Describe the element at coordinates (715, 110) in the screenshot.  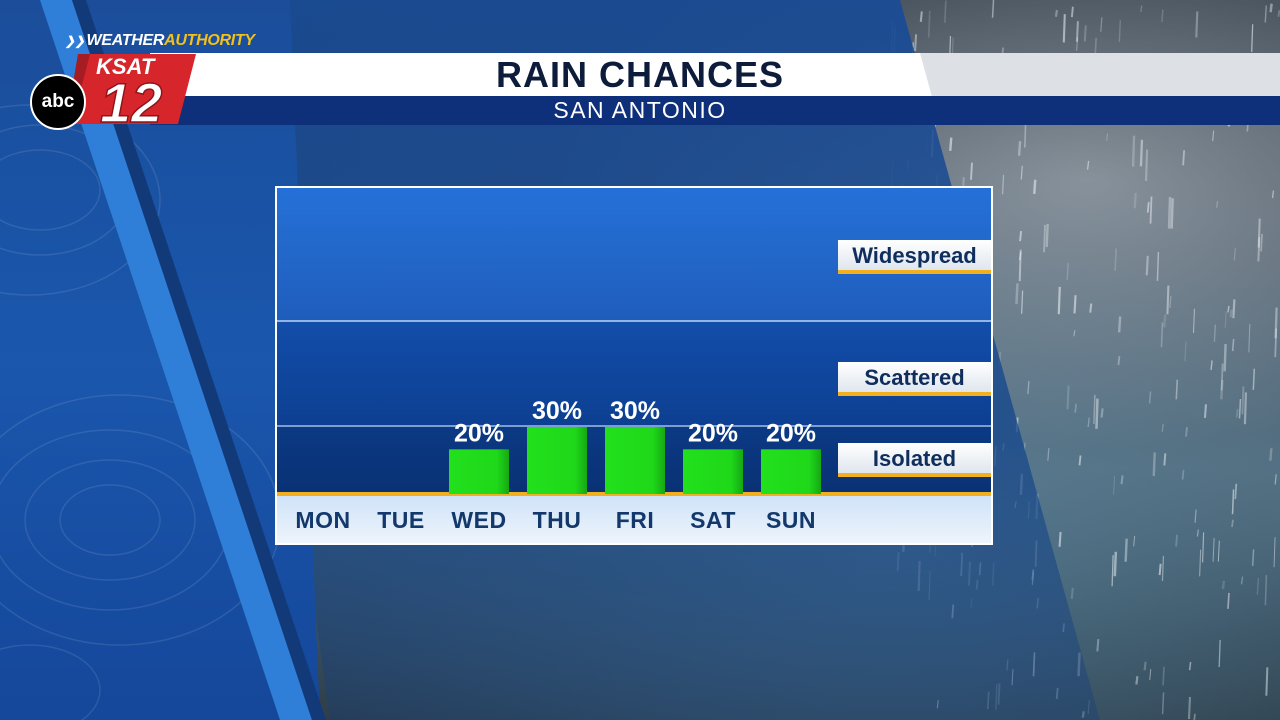
I see `subtitle-bar` at that location.